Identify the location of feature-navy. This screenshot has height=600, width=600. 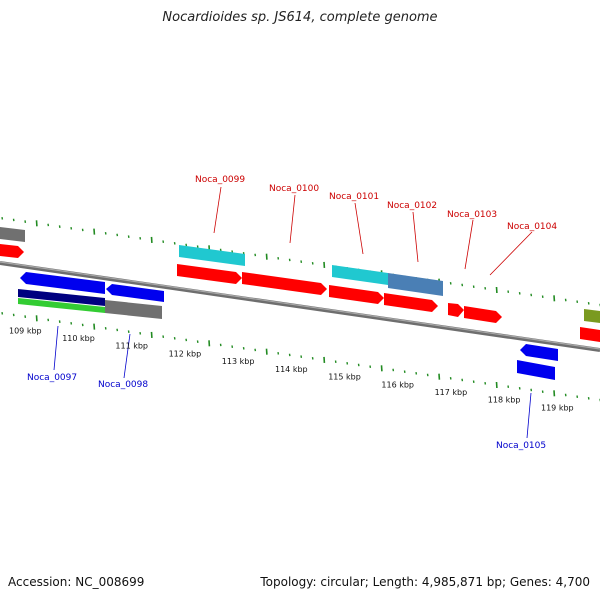
(61, 297).